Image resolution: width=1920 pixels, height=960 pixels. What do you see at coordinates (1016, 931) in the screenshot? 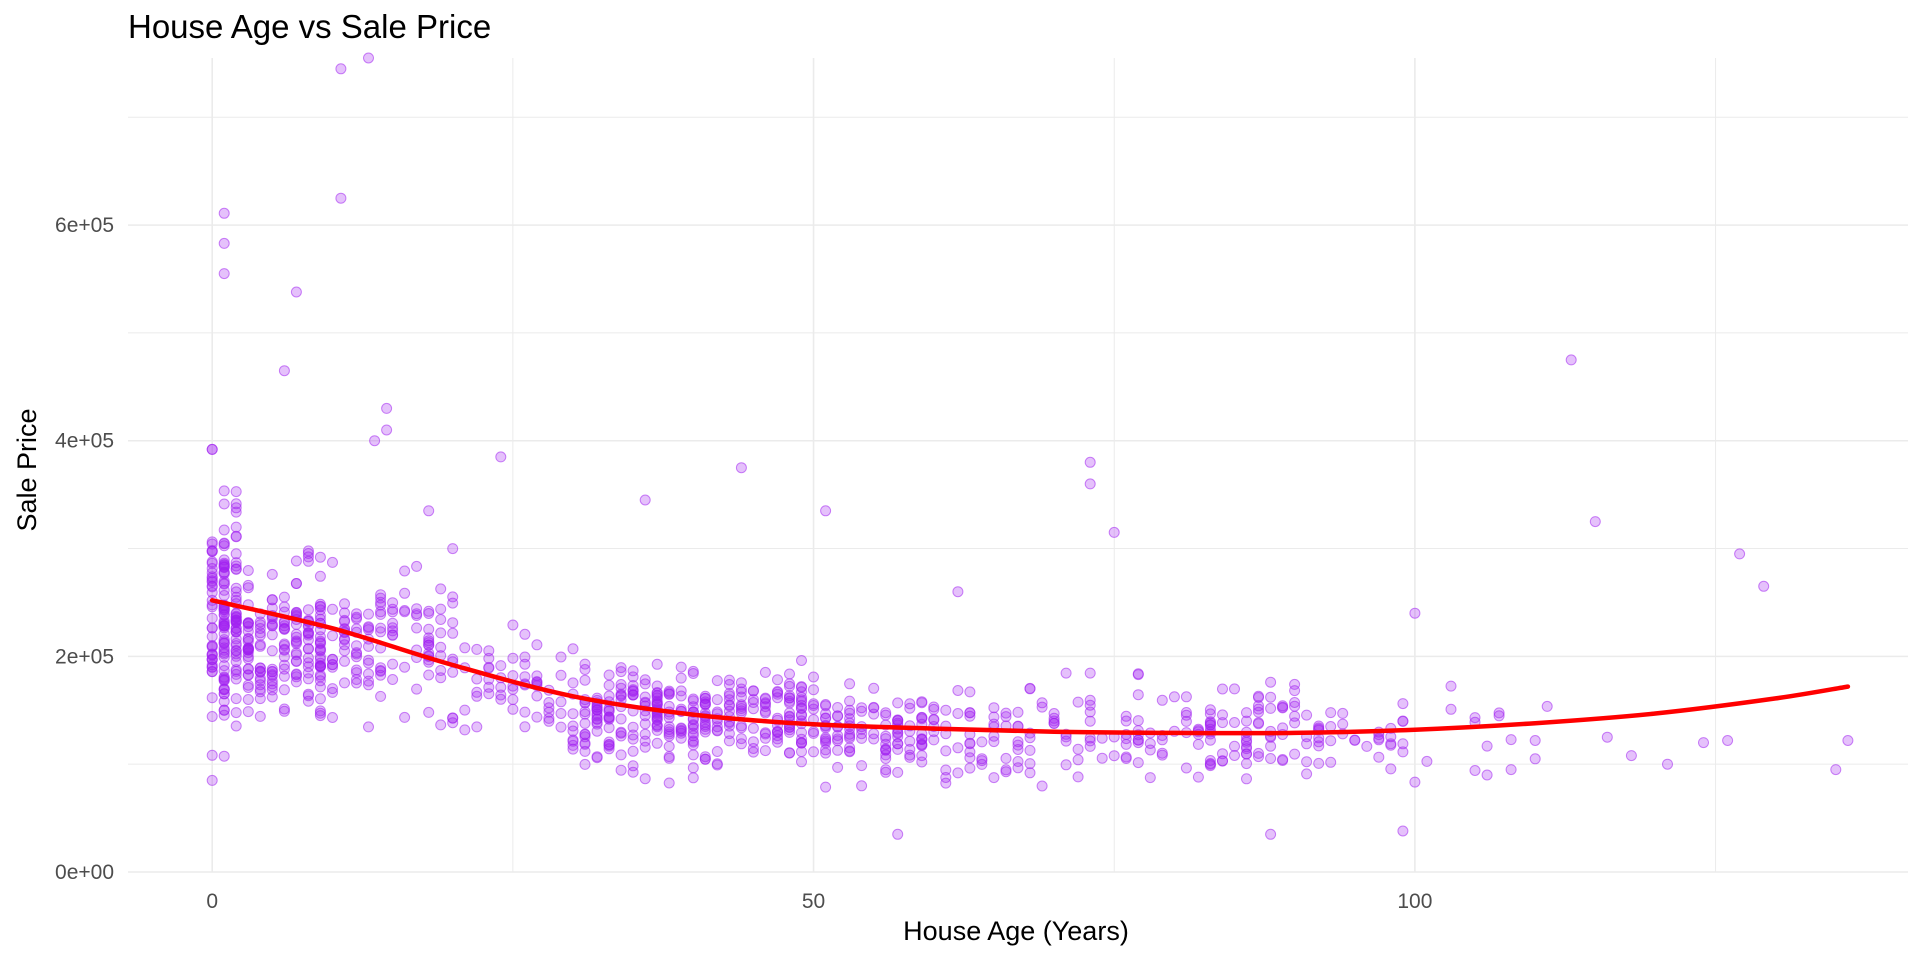
I see `x-axis-title: House Age (Years)` at bounding box center [1016, 931].